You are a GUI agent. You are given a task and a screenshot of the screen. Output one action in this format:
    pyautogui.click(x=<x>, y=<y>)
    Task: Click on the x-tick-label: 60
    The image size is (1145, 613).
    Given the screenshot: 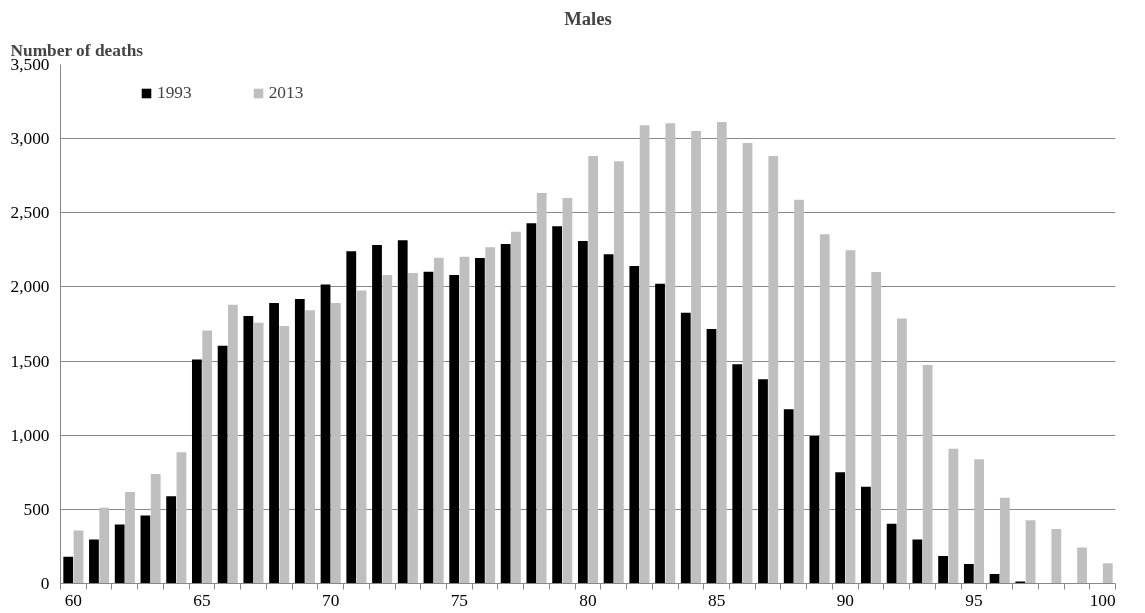 What is the action you would take?
    pyautogui.click(x=73, y=600)
    